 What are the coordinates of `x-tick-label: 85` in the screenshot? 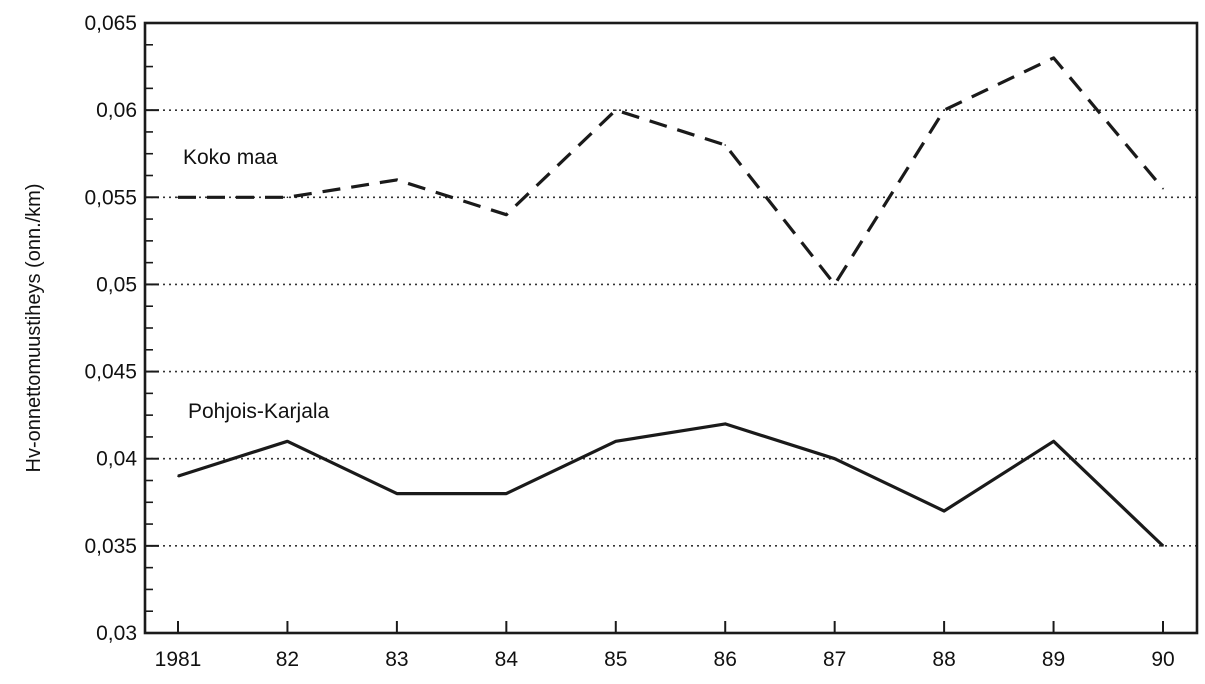 It's located at (615, 659).